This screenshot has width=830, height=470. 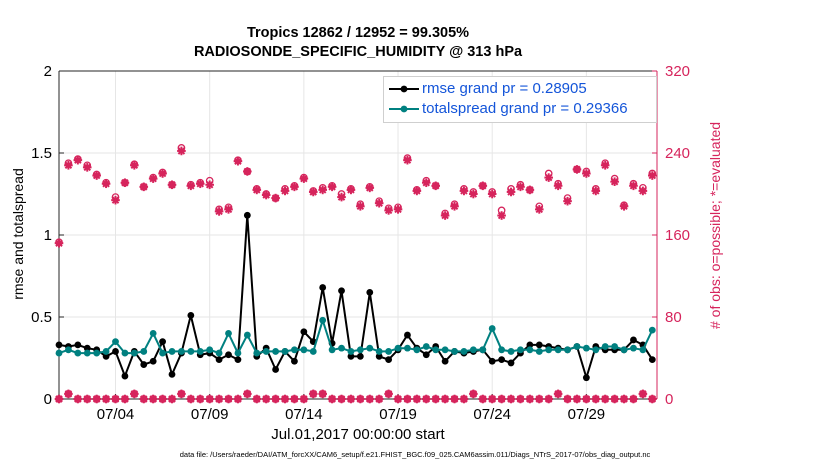 I want to click on x-axis-label: Jul.01,2017 00:00:00 start, so click(x=358, y=434).